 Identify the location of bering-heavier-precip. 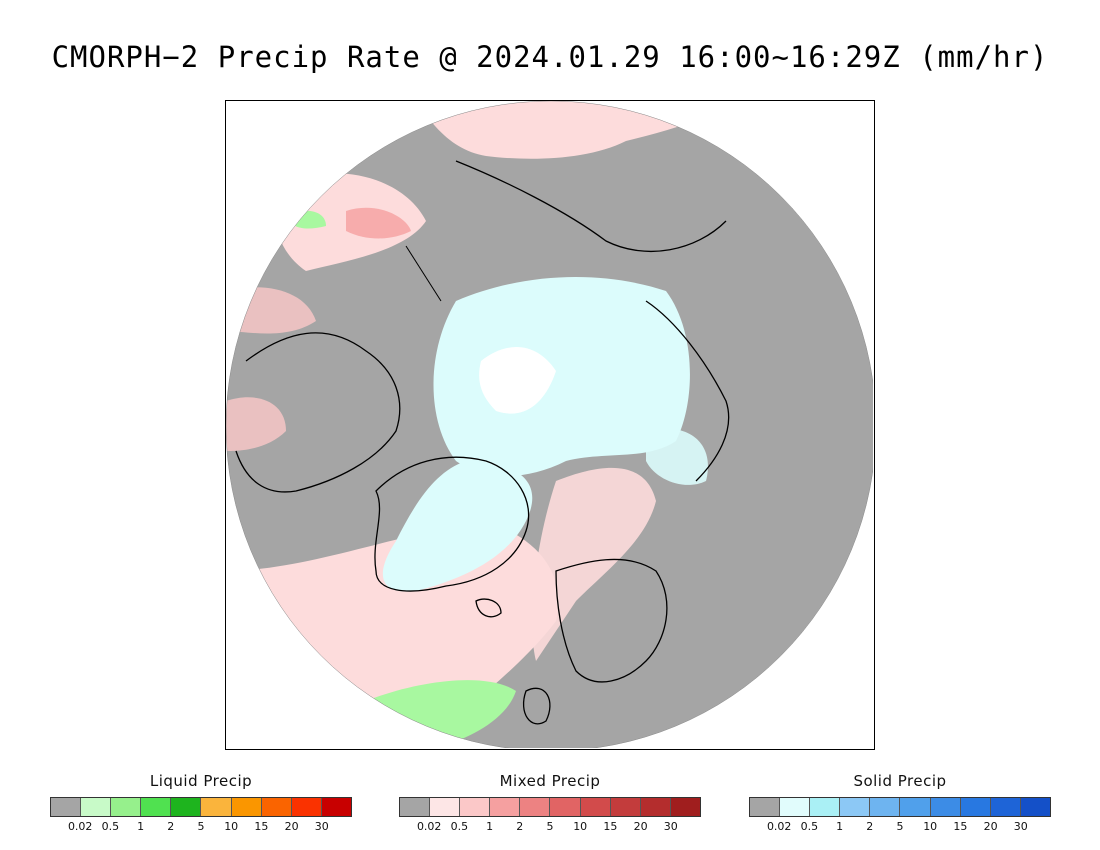
(378, 223).